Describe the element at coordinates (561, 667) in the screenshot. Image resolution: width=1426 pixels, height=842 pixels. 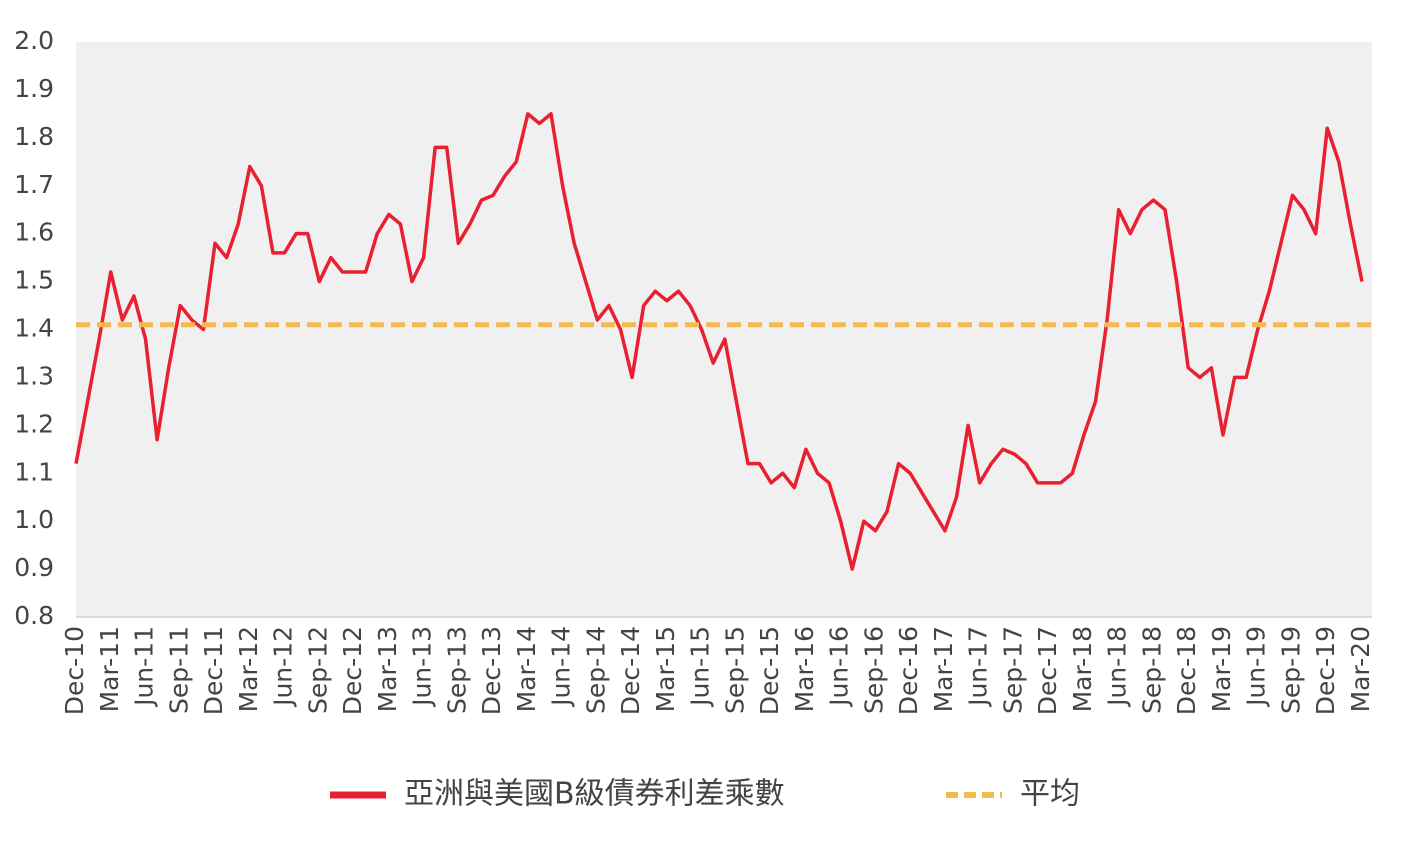
I see `x-tick-label: Jun-14` at that location.